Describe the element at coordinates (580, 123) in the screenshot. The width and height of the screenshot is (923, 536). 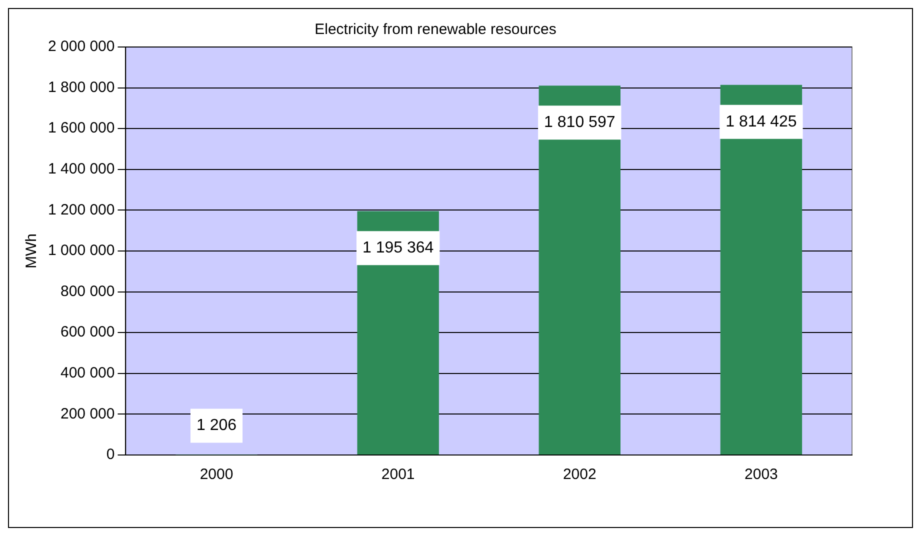
I see `data-label: 1 810 597` at that location.